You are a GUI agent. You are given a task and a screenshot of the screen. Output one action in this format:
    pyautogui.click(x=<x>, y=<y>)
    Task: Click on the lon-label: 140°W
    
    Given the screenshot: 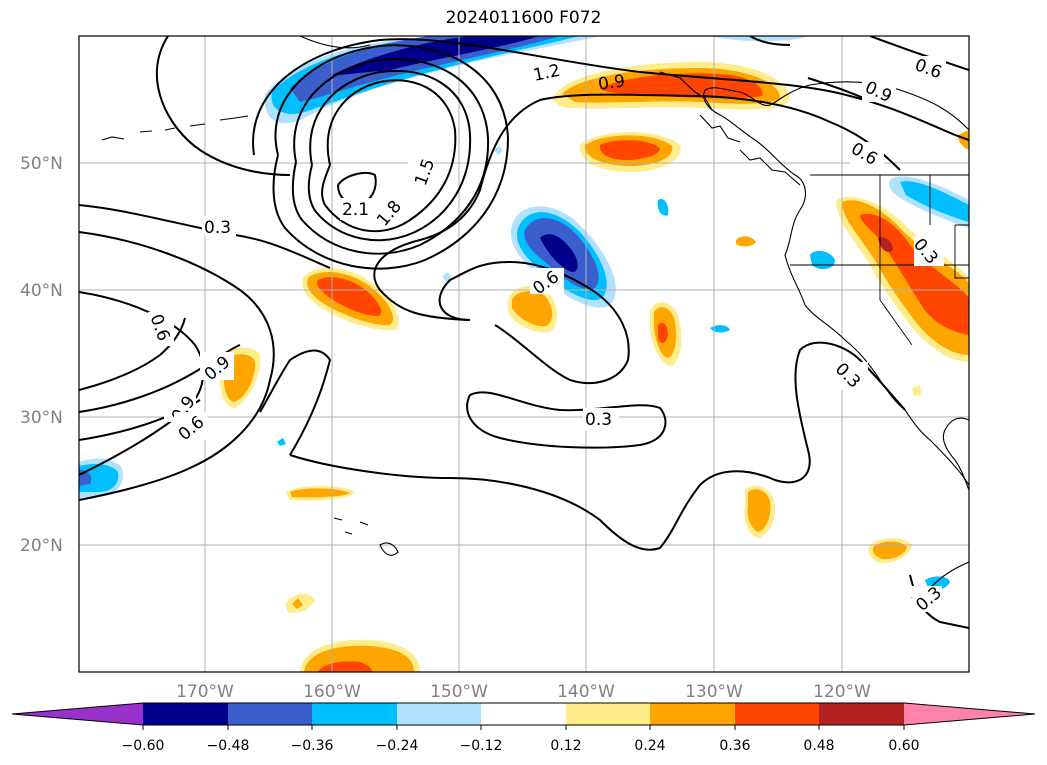 What is the action you would take?
    pyautogui.click(x=586, y=692)
    